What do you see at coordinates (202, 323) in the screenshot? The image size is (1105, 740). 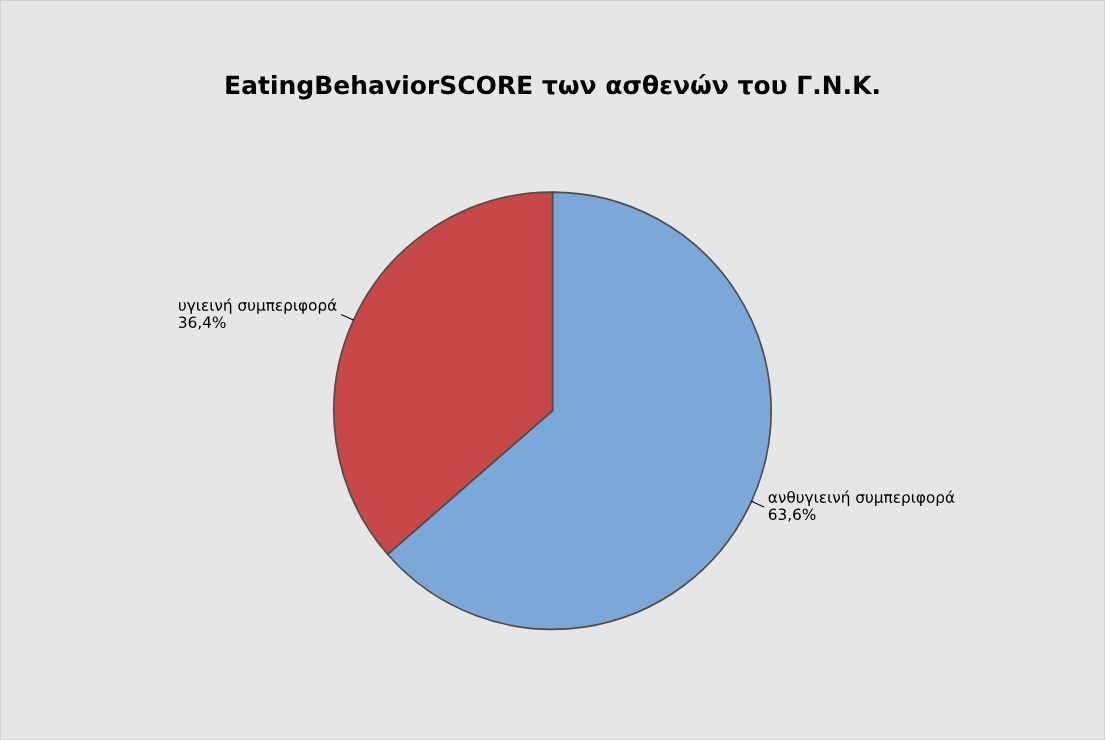 I see `data-label: 36,4%` at bounding box center [202, 323].